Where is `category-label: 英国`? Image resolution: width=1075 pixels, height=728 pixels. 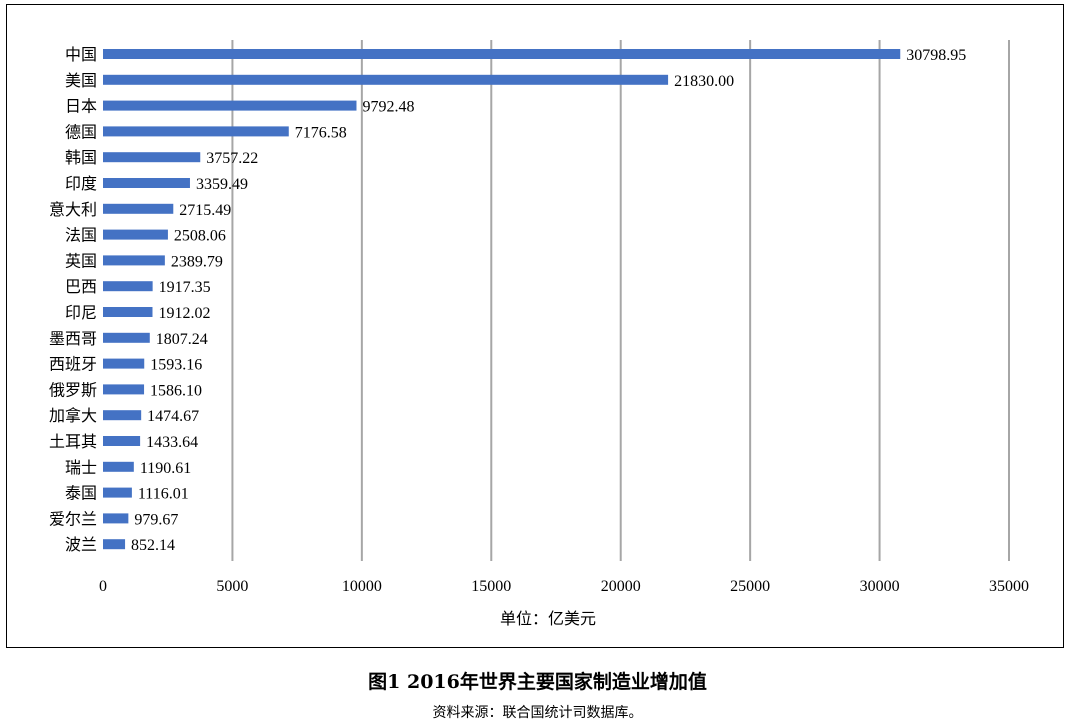
category-label: 英国 is located at coordinates (81, 260).